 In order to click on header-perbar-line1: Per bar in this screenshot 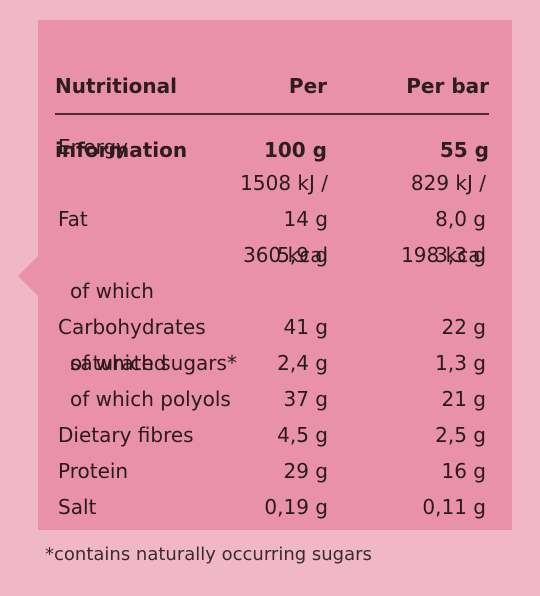, I will do `click(447, 86)`.